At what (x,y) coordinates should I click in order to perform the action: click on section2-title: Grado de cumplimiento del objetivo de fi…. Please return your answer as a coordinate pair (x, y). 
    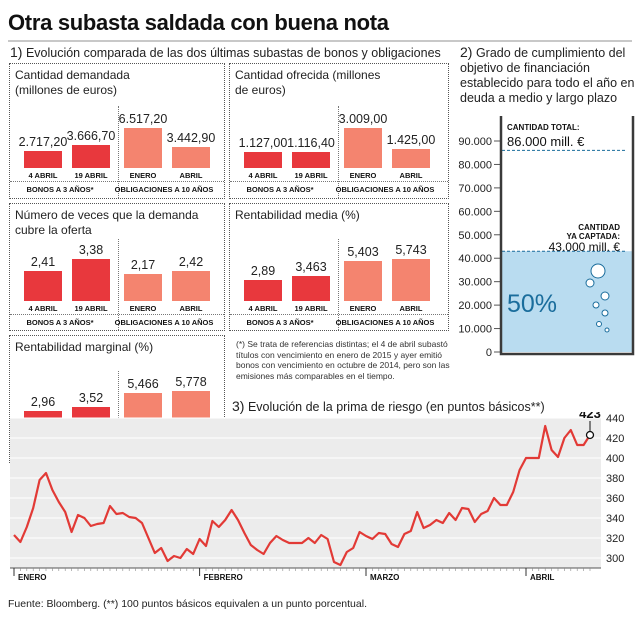
    Looking at the image, I should click on (547, 75).